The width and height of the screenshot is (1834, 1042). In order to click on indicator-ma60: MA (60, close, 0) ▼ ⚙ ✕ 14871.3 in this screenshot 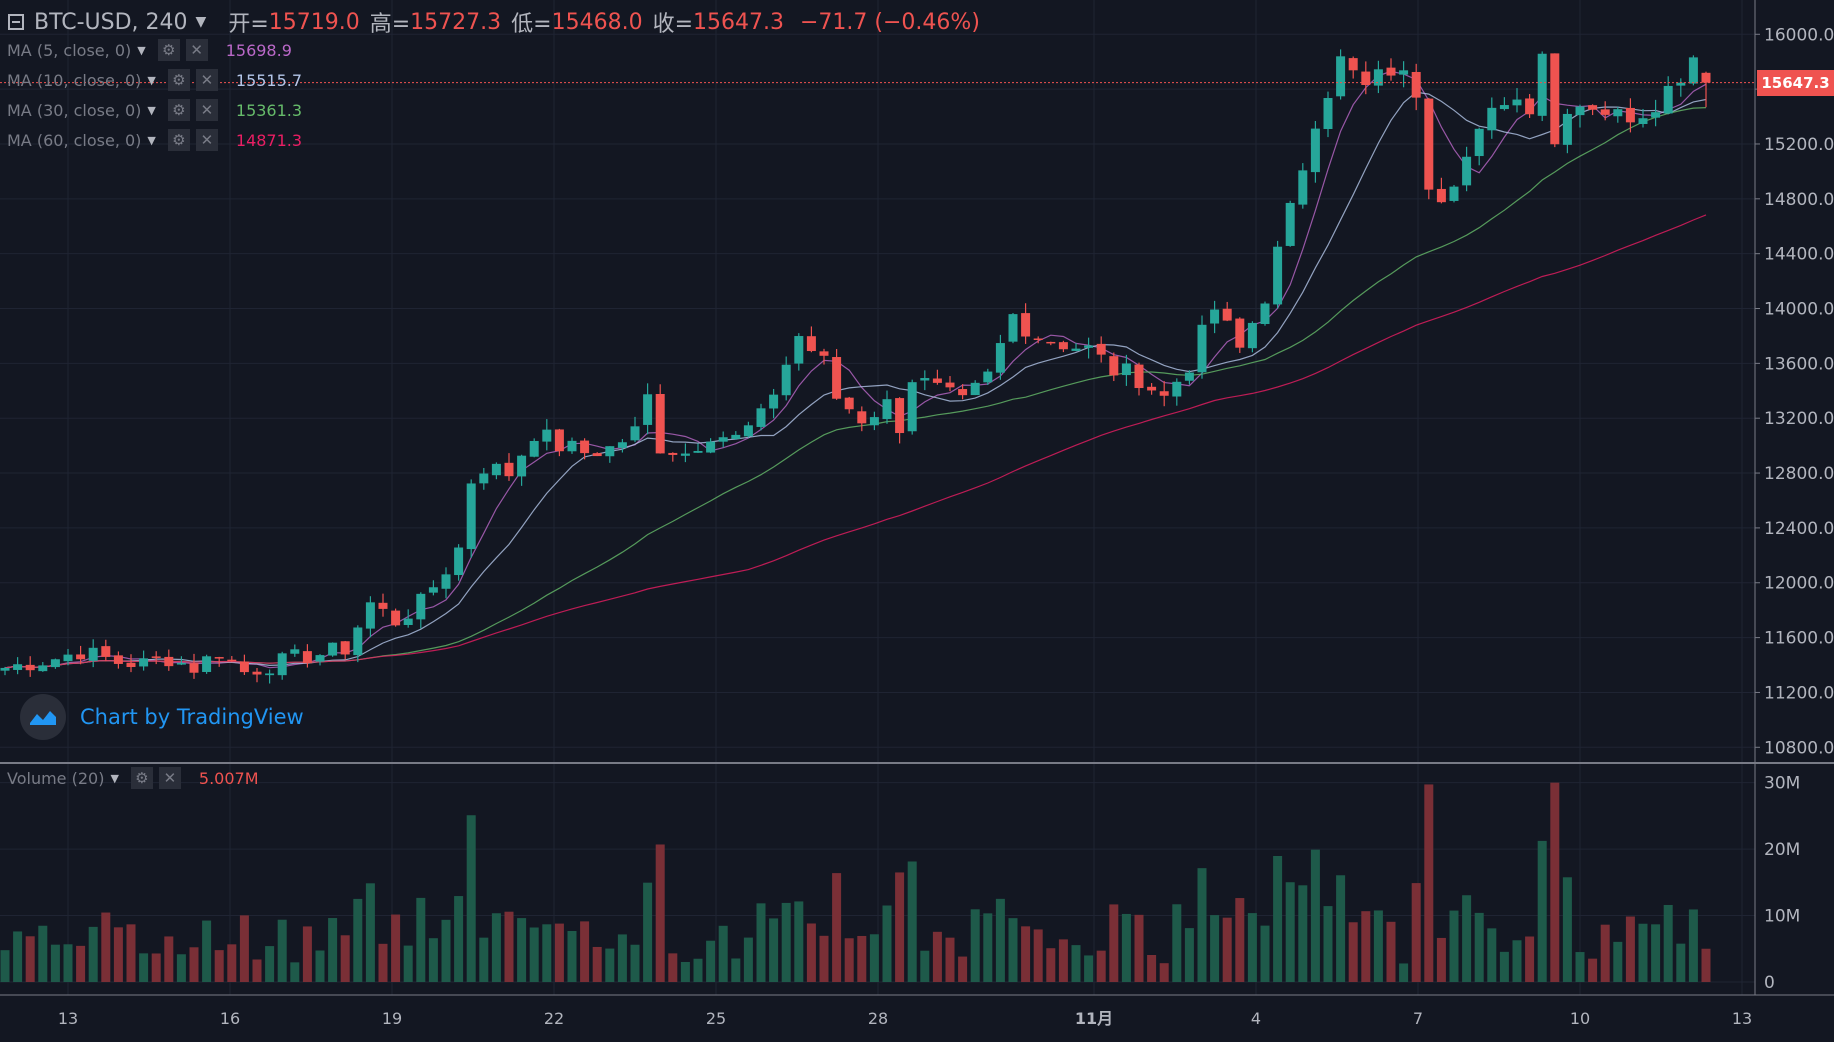, I will do `click(154, 140)`.